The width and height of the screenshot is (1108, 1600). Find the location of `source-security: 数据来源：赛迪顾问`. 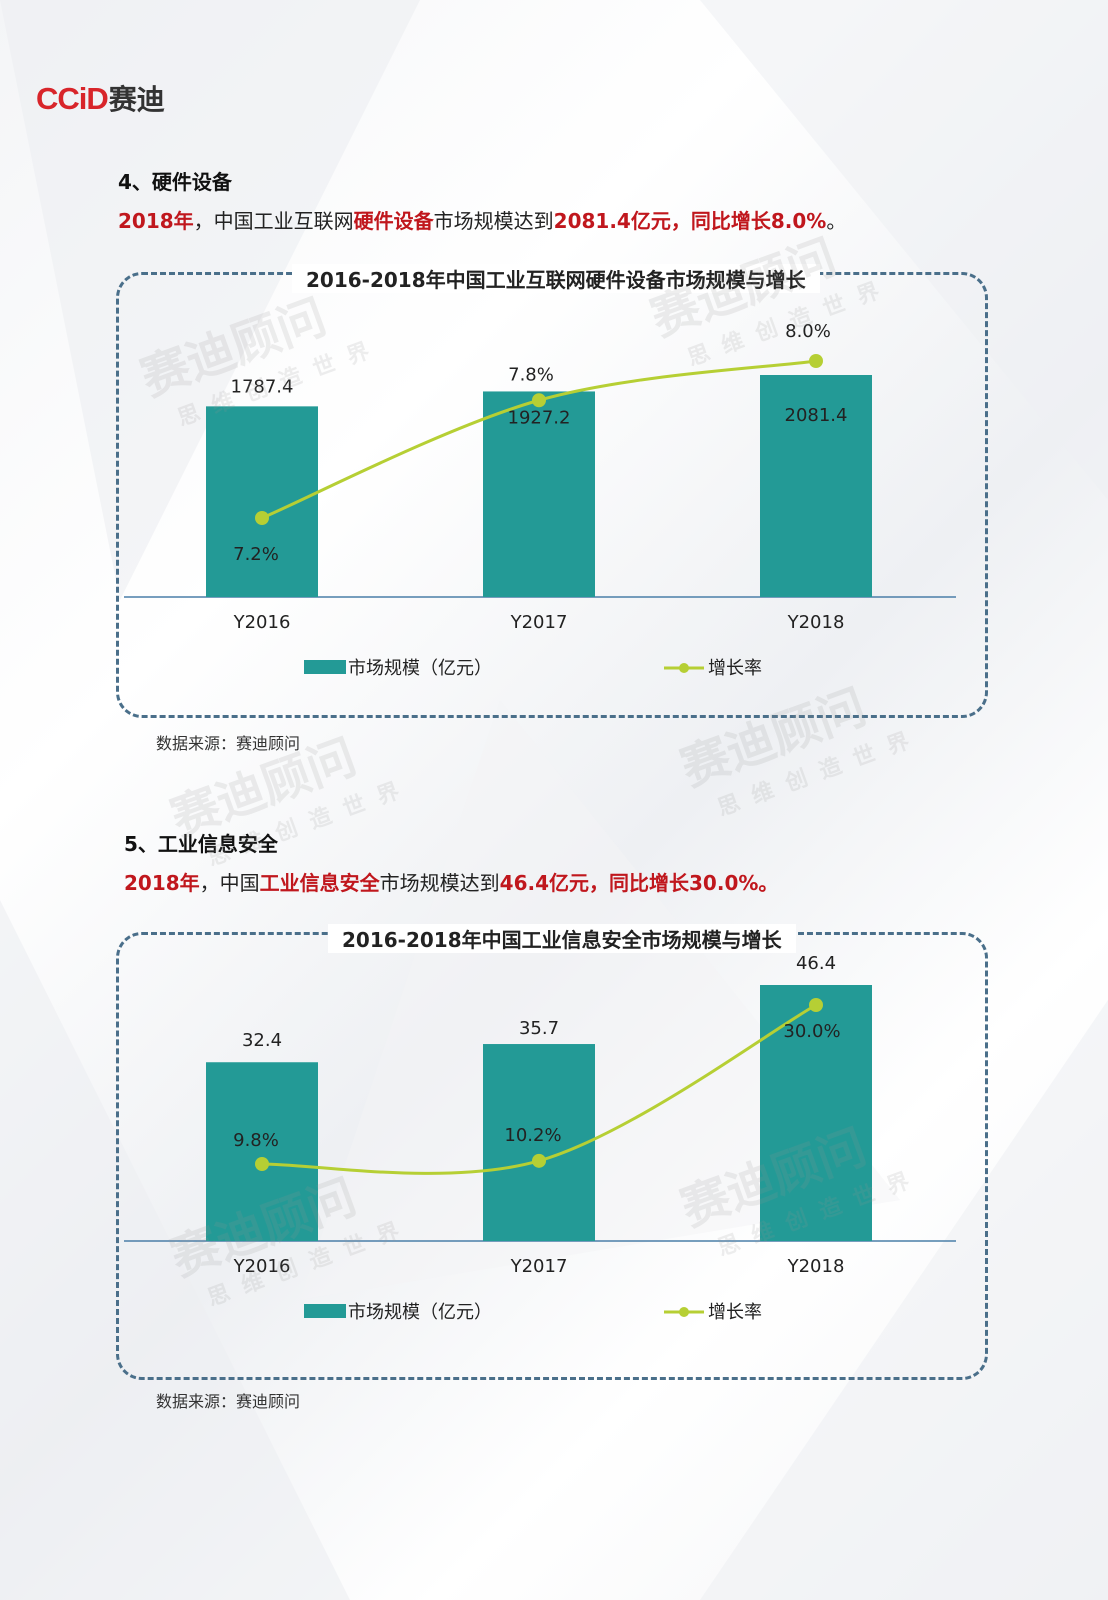

source-security: 数据来源：赛迪顾问 is located at coordinates (228, 1401).